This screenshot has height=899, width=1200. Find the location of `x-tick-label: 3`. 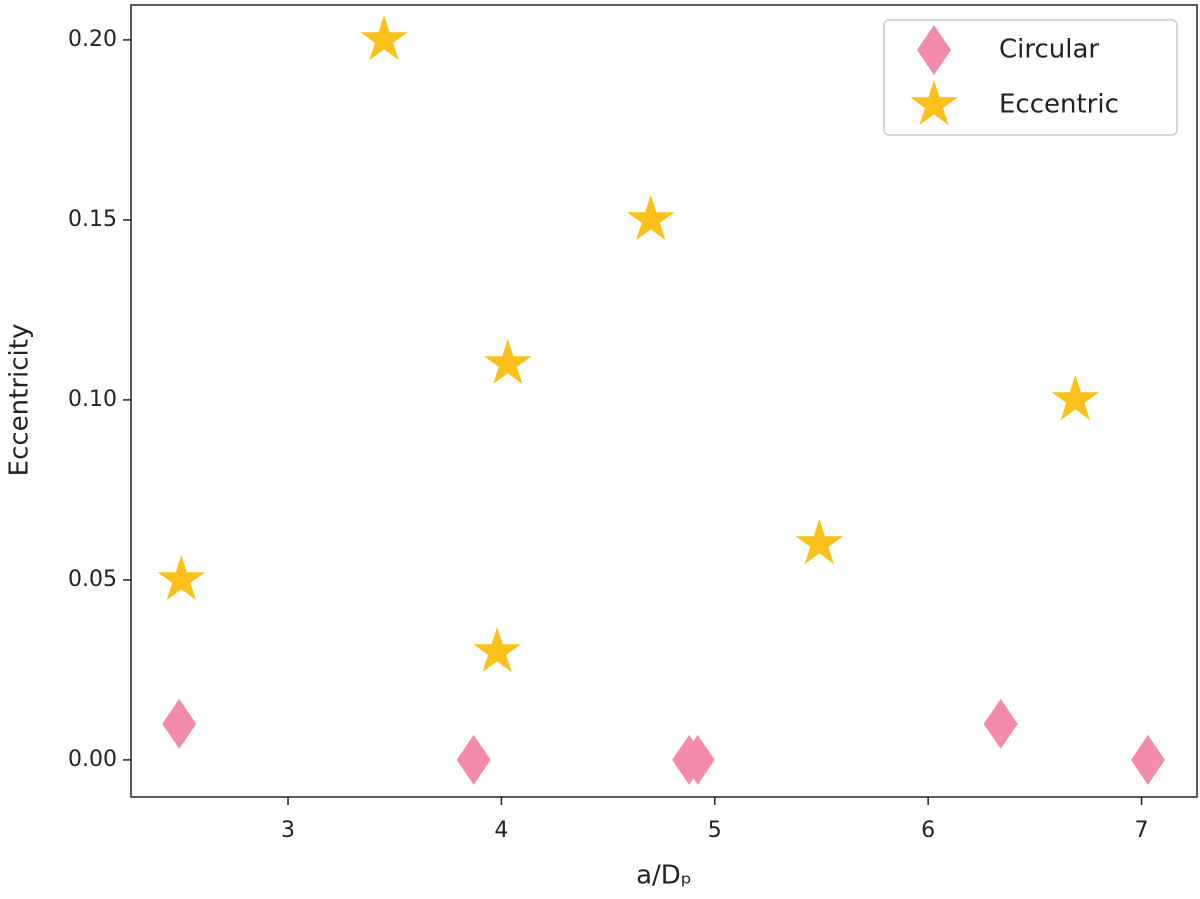

x-tick-label: 3 is located at coordinates (288, 830).